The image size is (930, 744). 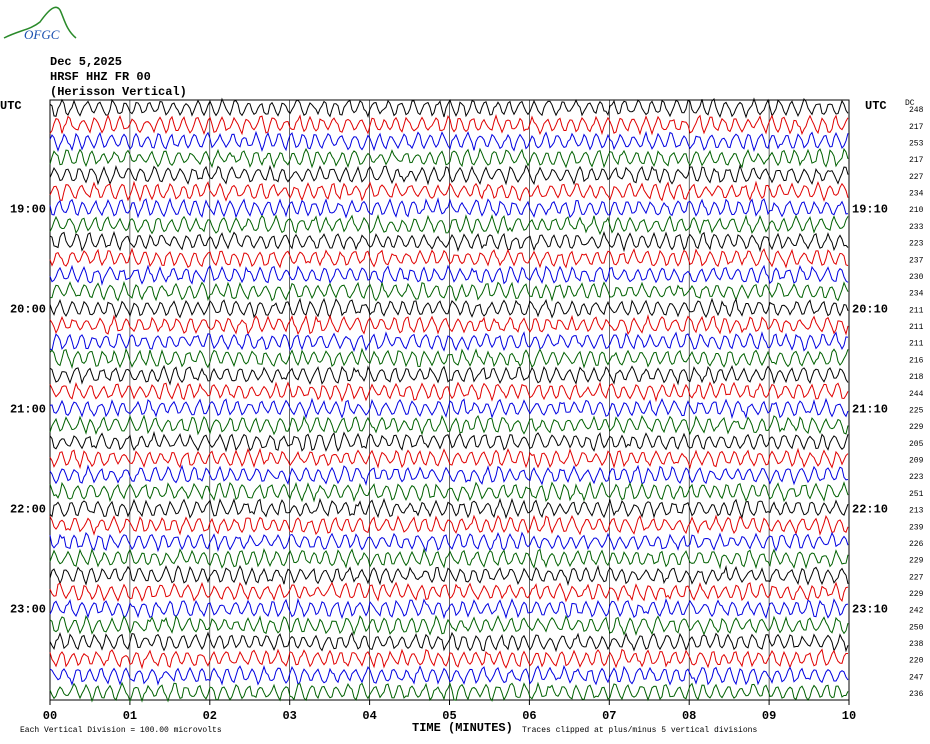 What do you see at coordinates (130, 716) in the screenshot?
I see `x-tick-label: 01` at bounding box center [130, 716].